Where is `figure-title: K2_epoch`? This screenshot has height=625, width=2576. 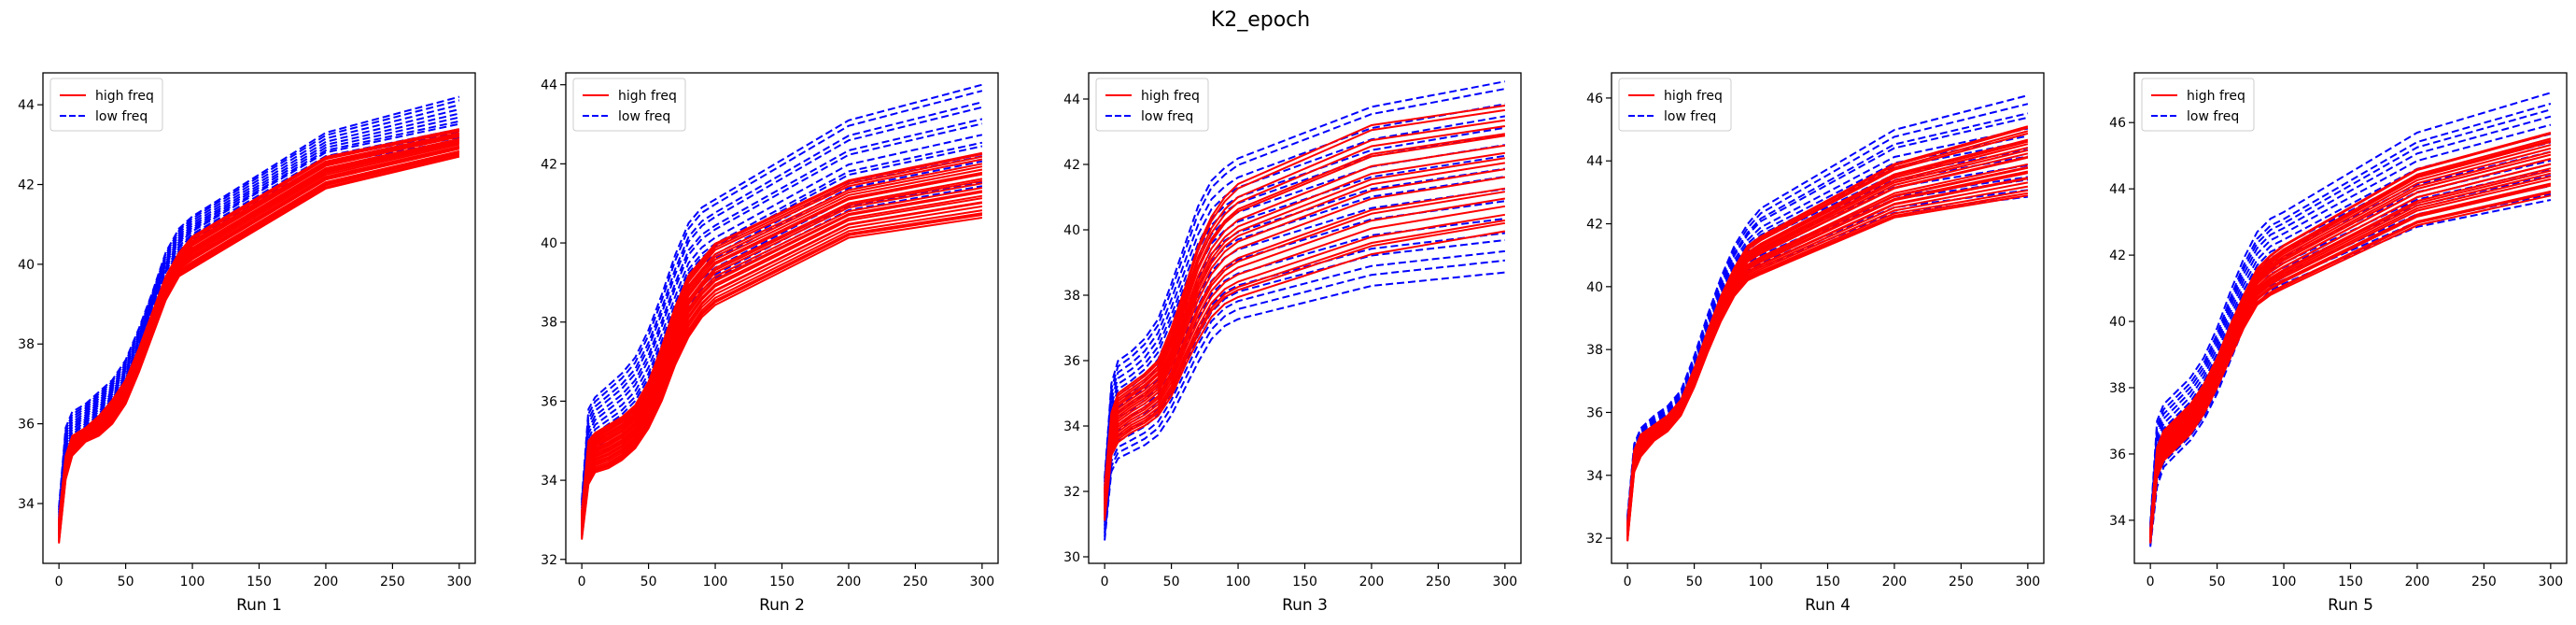 figure-title: K2_epoch is located at coordinates (1260, 20).